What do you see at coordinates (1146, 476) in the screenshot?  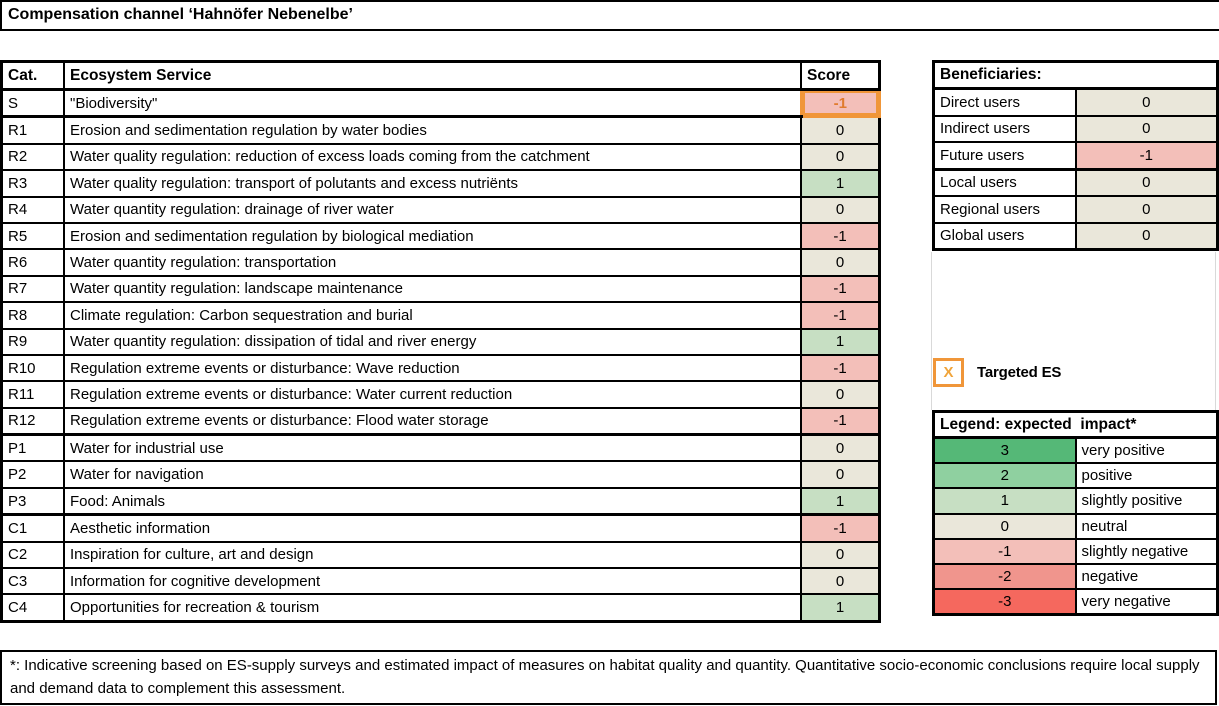 I see `legend-description-cell: positive` at bounding box center [1146, 476].